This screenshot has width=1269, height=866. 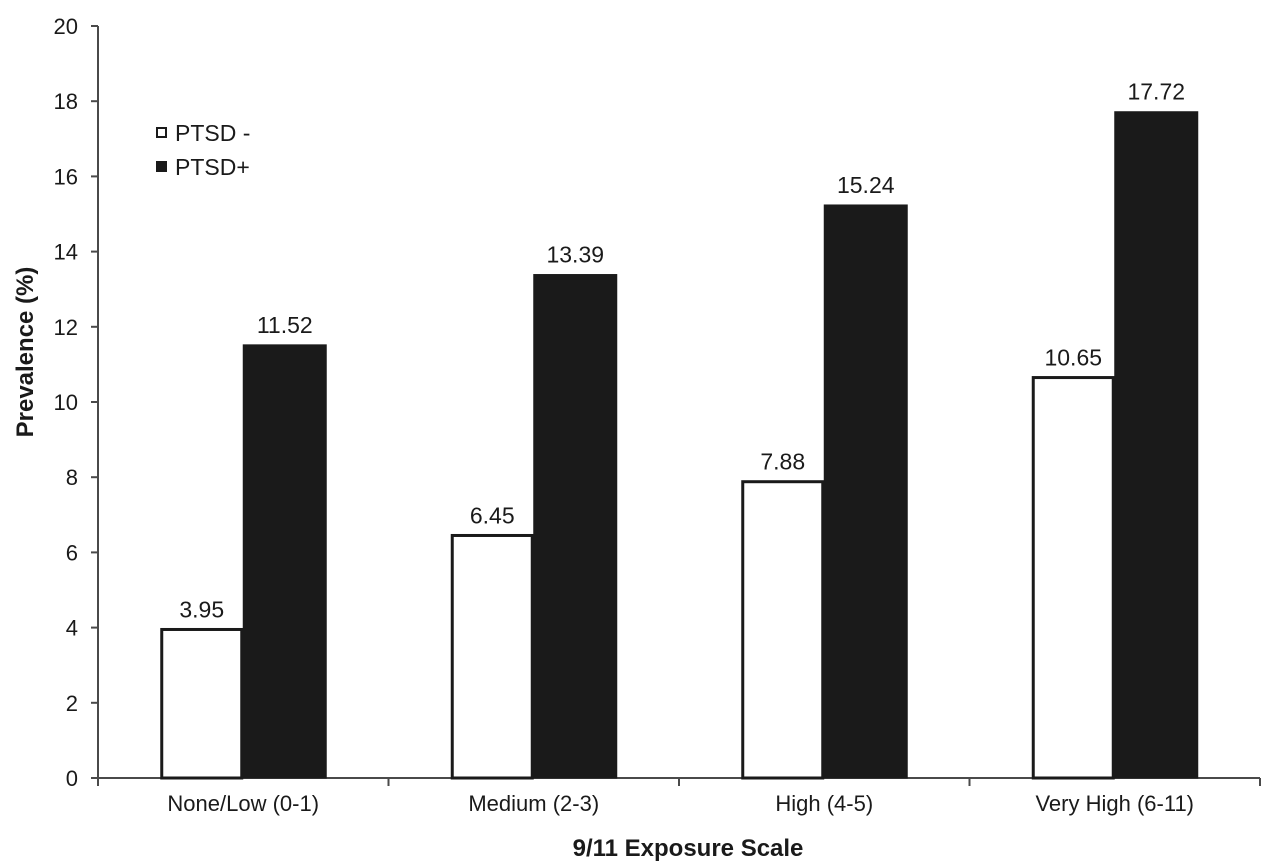 What do you see at coordinates (212, 167) in the screenshot?
I see `legend-label: PTSD+` at bounding box center [212, 167].